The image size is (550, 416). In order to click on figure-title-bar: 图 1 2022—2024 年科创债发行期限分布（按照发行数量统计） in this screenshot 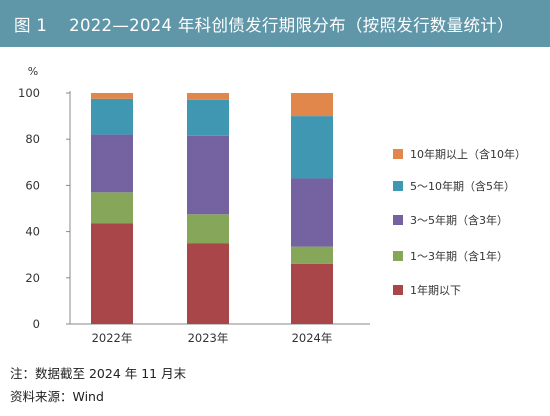, I will do `click(275, 23)`.